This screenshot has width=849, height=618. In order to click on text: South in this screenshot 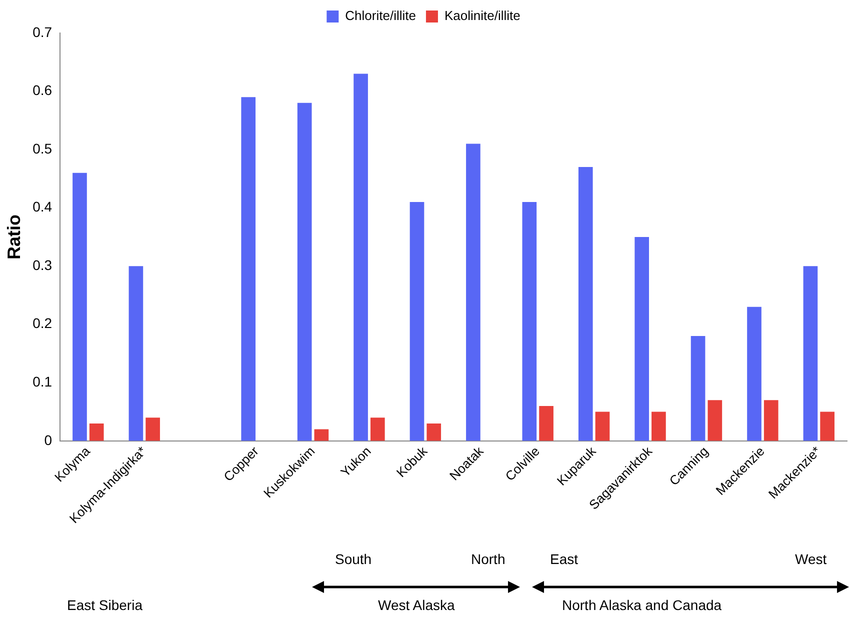, I will do `click(353, 559)`.